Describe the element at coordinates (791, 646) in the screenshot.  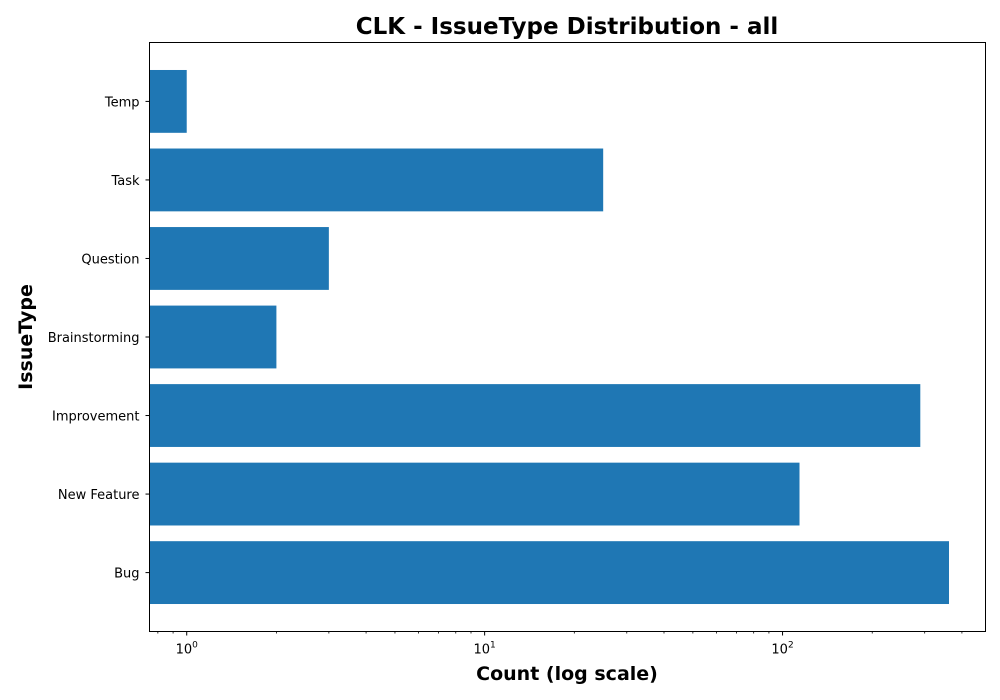
I see `x-tick-label-exponent: 2` at that location.